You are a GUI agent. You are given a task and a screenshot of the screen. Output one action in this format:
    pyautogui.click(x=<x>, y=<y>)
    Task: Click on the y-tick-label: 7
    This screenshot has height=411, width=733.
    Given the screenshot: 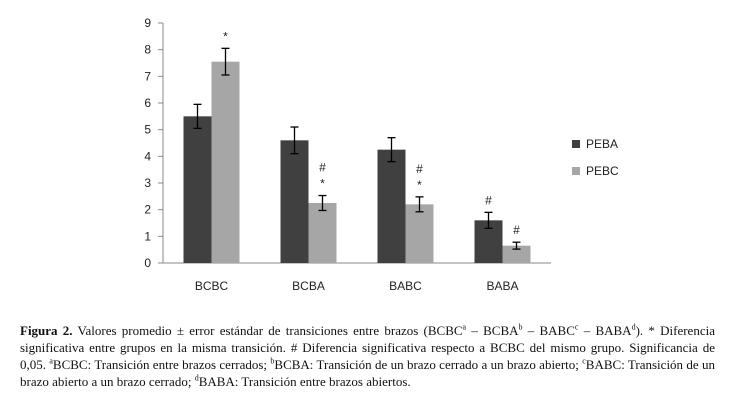 What is the action you would take?
    pyautogui.click(x=147, y=76)
    